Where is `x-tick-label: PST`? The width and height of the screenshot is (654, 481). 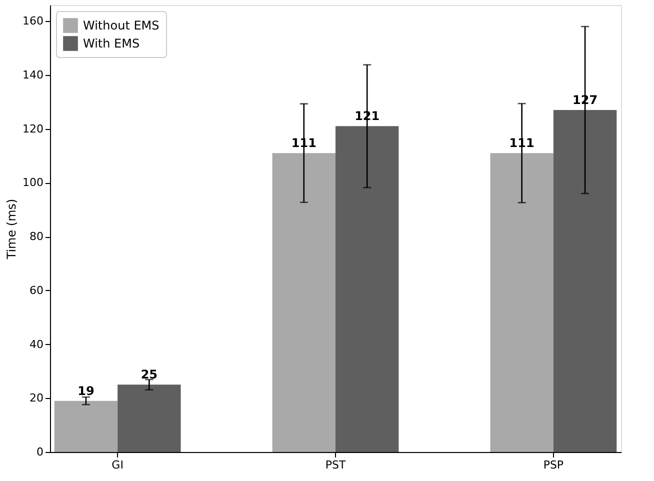 x-tick-label: PST is located at coordinates (335, 465).